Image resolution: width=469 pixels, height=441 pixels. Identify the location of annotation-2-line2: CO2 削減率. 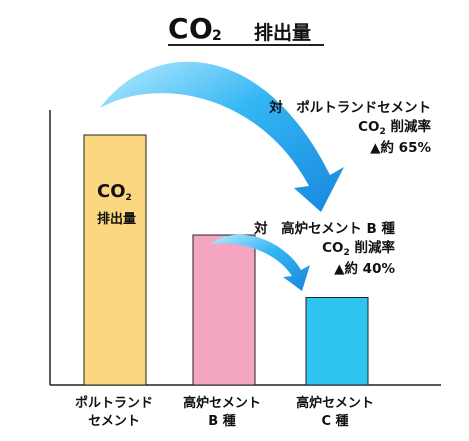
(358, 249).